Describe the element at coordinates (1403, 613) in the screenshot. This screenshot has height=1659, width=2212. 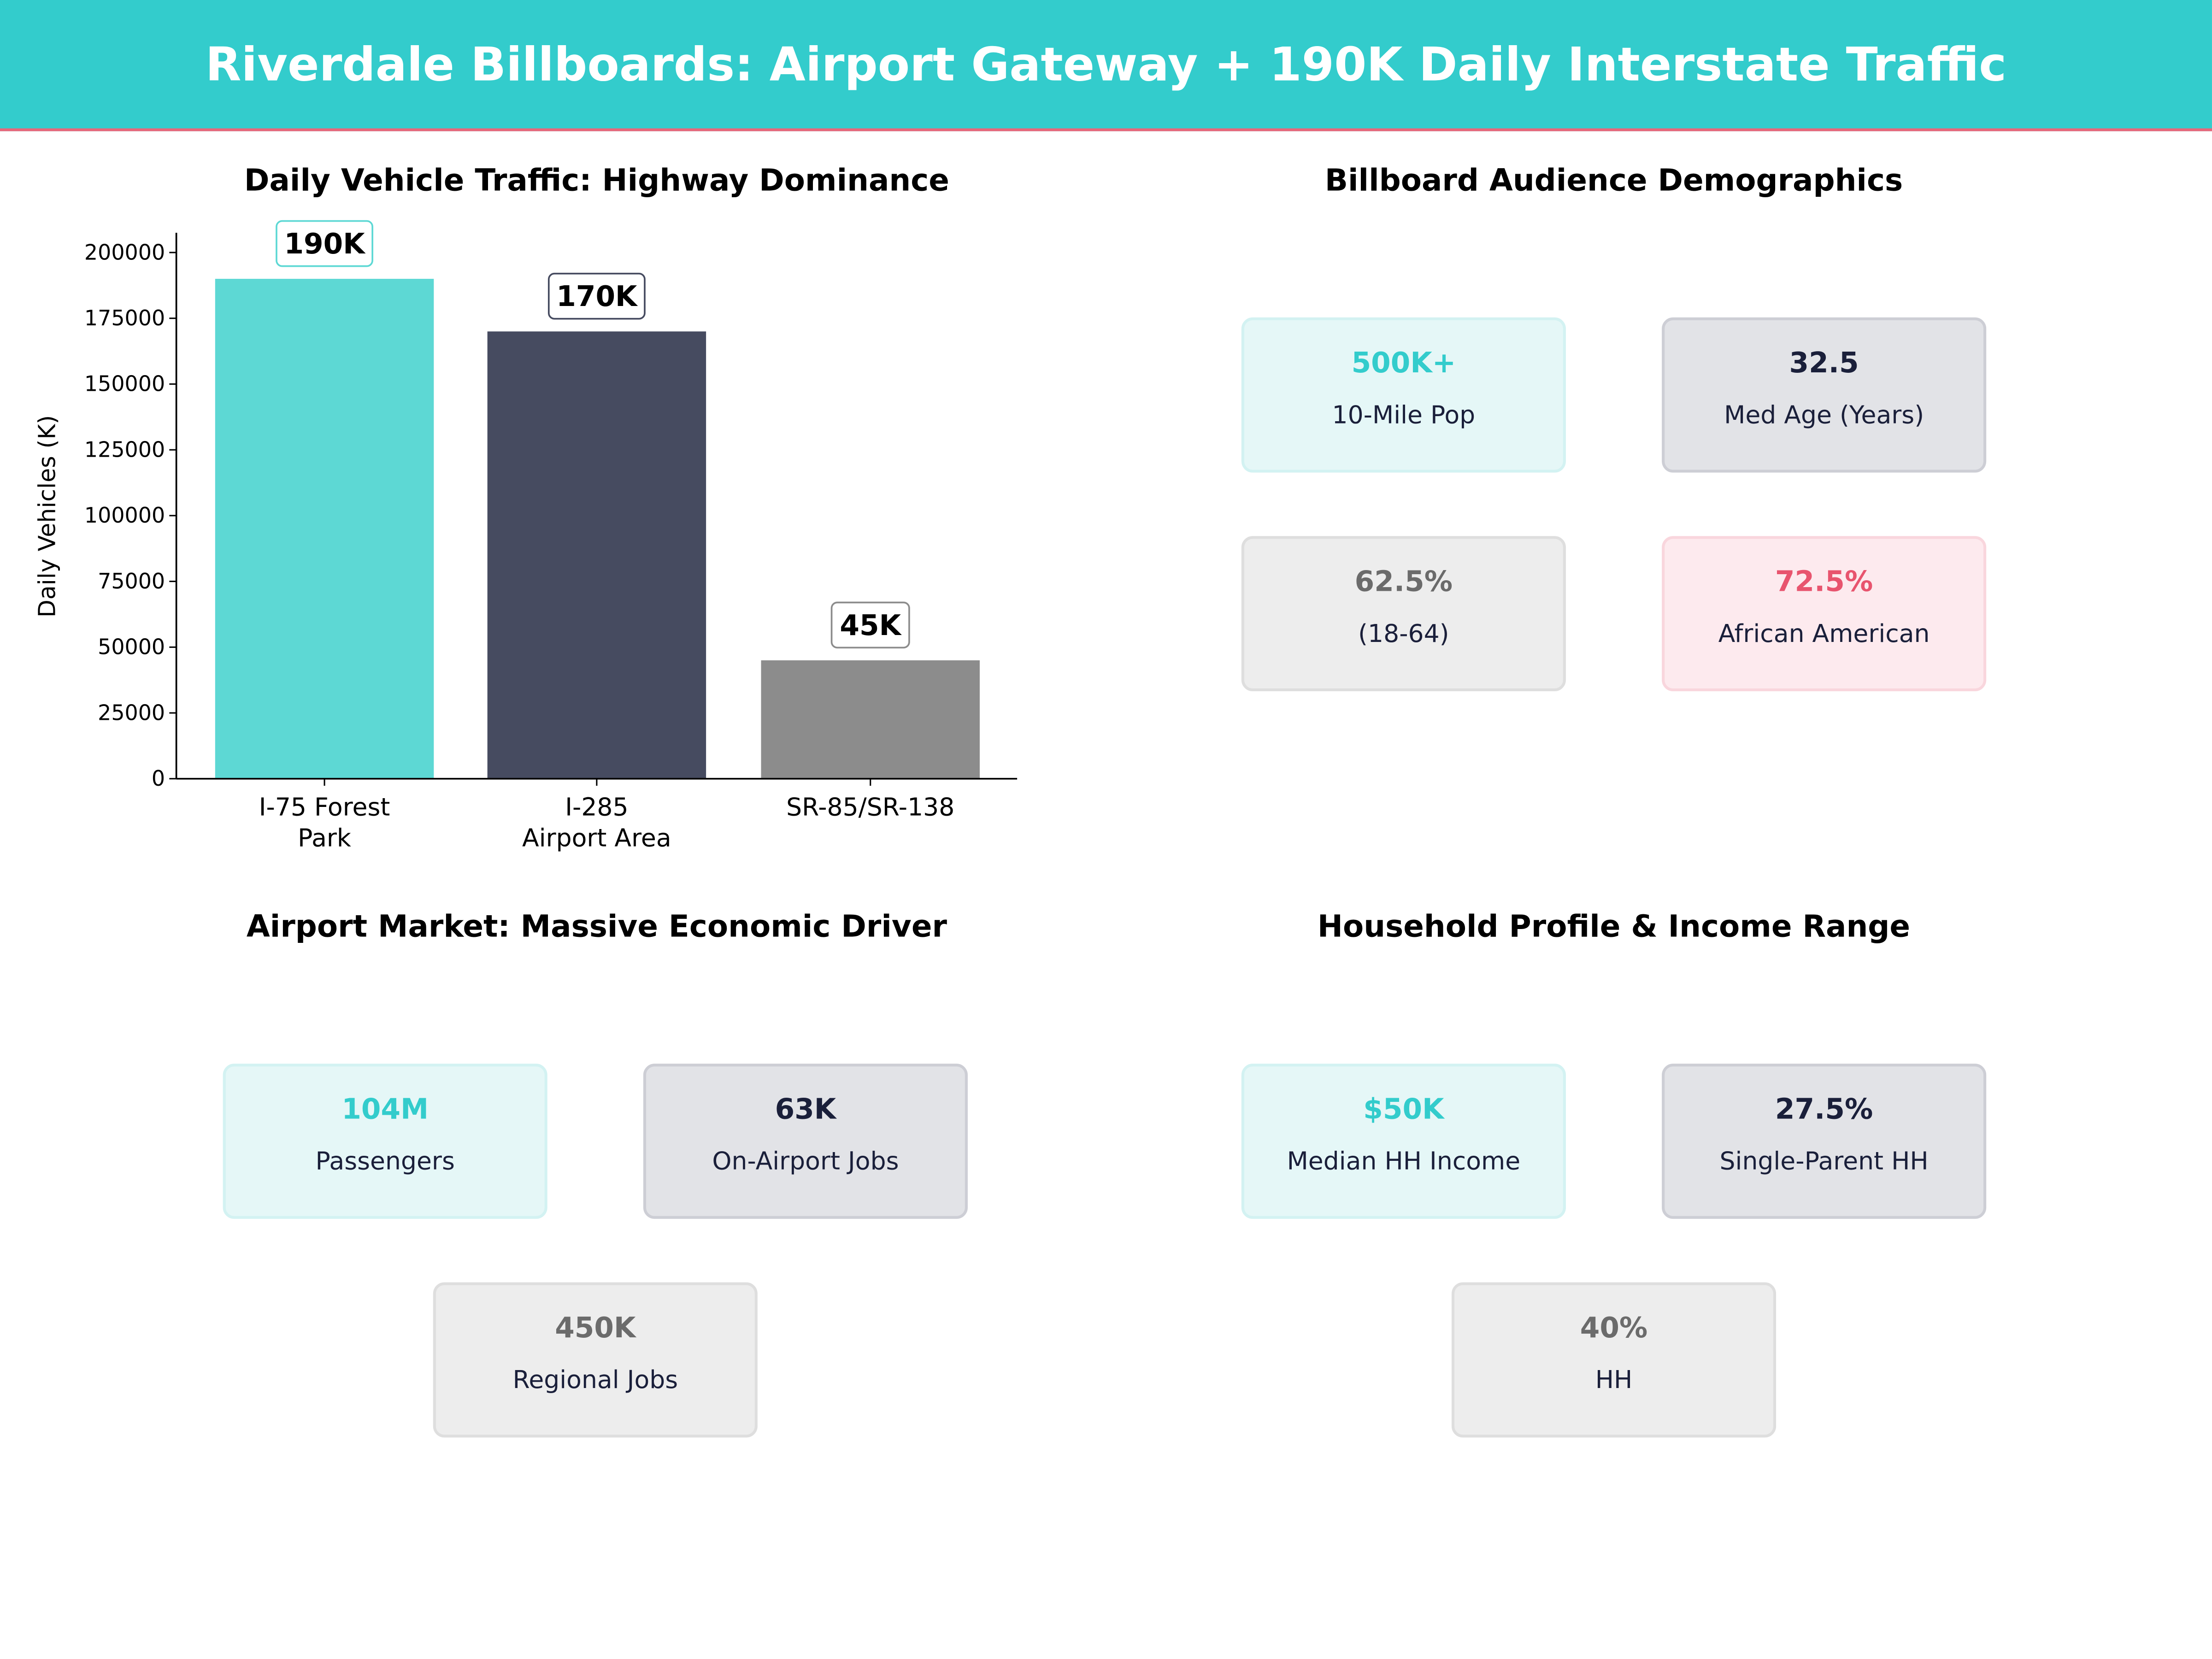
I see `demographics-stat-card: 62.5% (18-64)` at that location.